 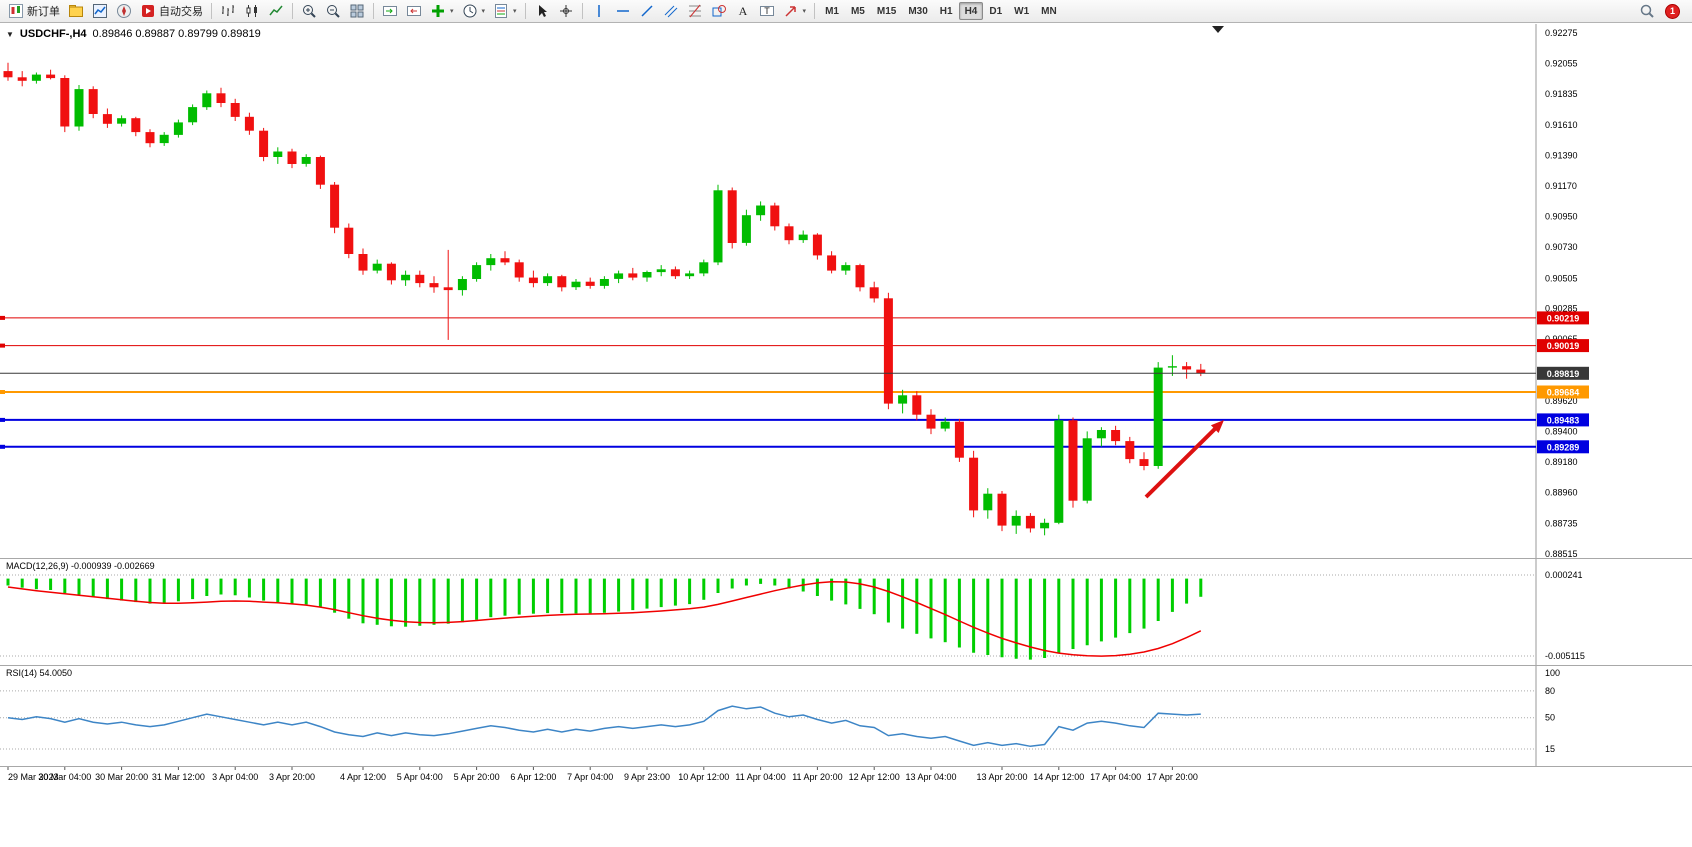 What do you see at coordinates (1550, 691) in the screenshot?
I see `rsi-level-label: 80` at bounding box center [1550, 691].